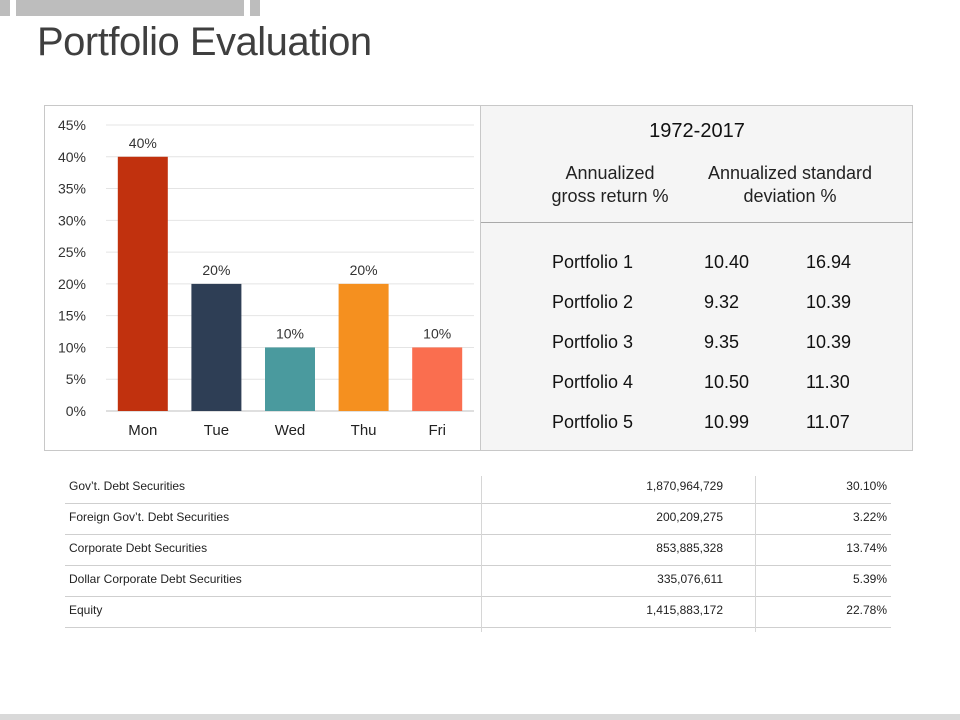 This screenshot has height=720, width=960. What do you see at coordinates (727, 262) in the screenshot?
I see `portfolio-return: 10.40` at bounding box center [727, 262].